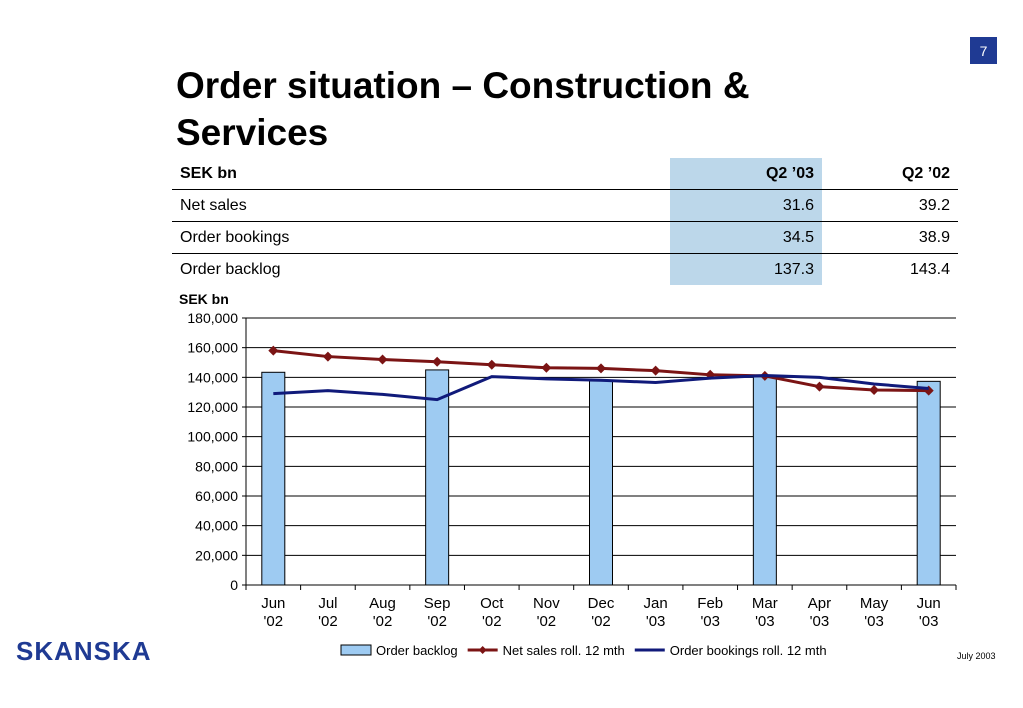 The width and height of the screenshot is (1023, 708). Describe the element at coordinates (546, 603) in the screenshot. I see `x-tick-label: Nov` at that location.